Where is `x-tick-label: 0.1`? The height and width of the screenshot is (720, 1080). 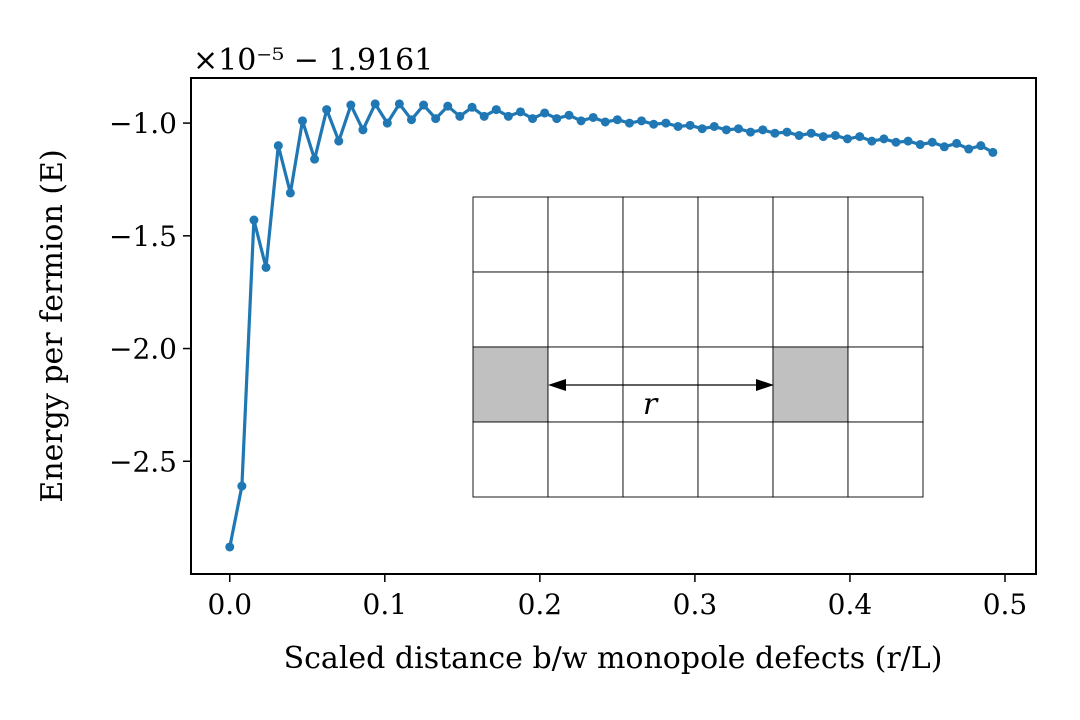 x-tick-label: 0.1 is located at coordinates (385, 604).